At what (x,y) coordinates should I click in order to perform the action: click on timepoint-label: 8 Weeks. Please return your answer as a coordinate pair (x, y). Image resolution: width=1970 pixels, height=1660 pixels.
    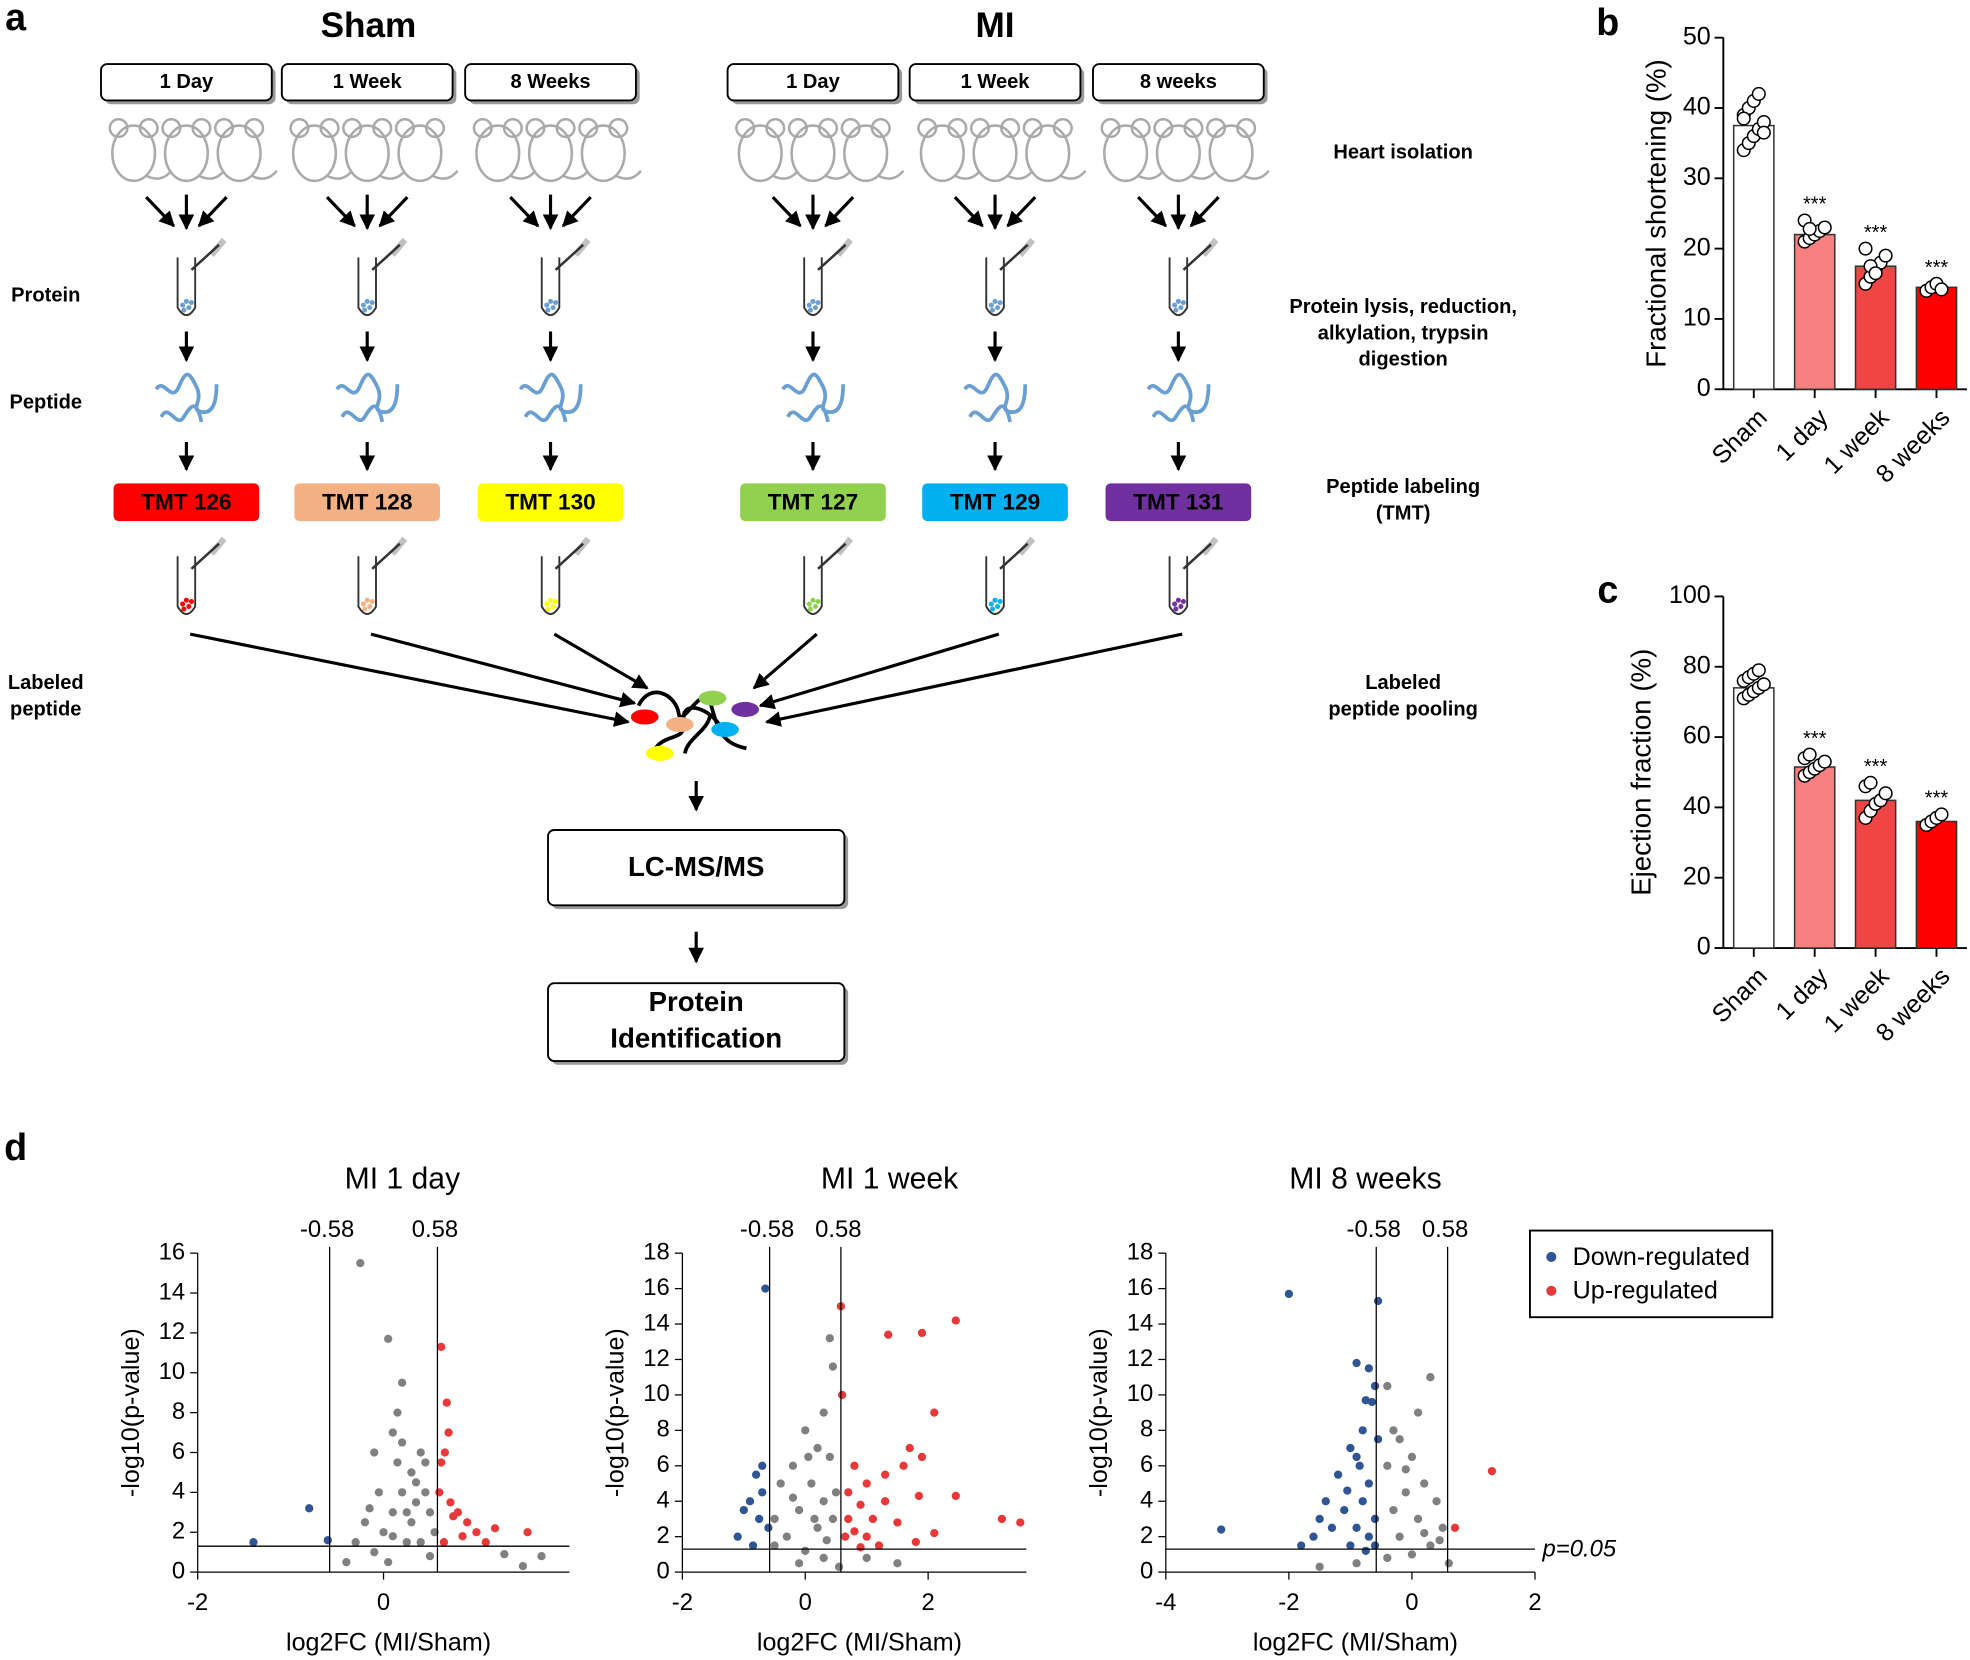
    Looking at the image, I should click on (551, 82).